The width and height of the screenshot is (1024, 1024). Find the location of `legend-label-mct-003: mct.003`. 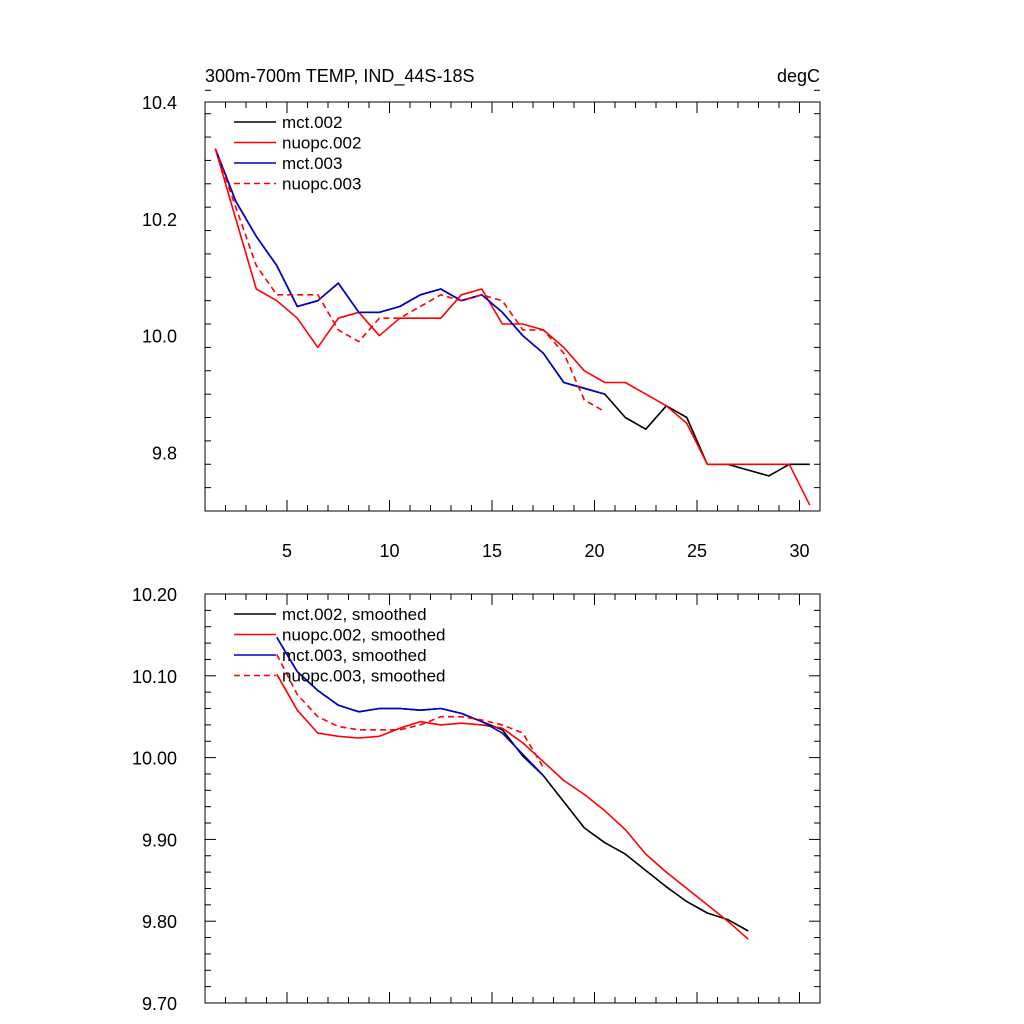

legend-label-mct-003: mct.003 is located at coordinates (312, 163).